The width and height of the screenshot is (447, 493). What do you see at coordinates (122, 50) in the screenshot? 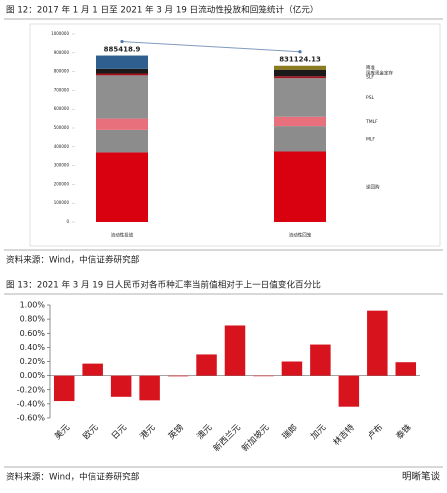
I see `total-label: 885418.9` at bounding box center [122, 50].